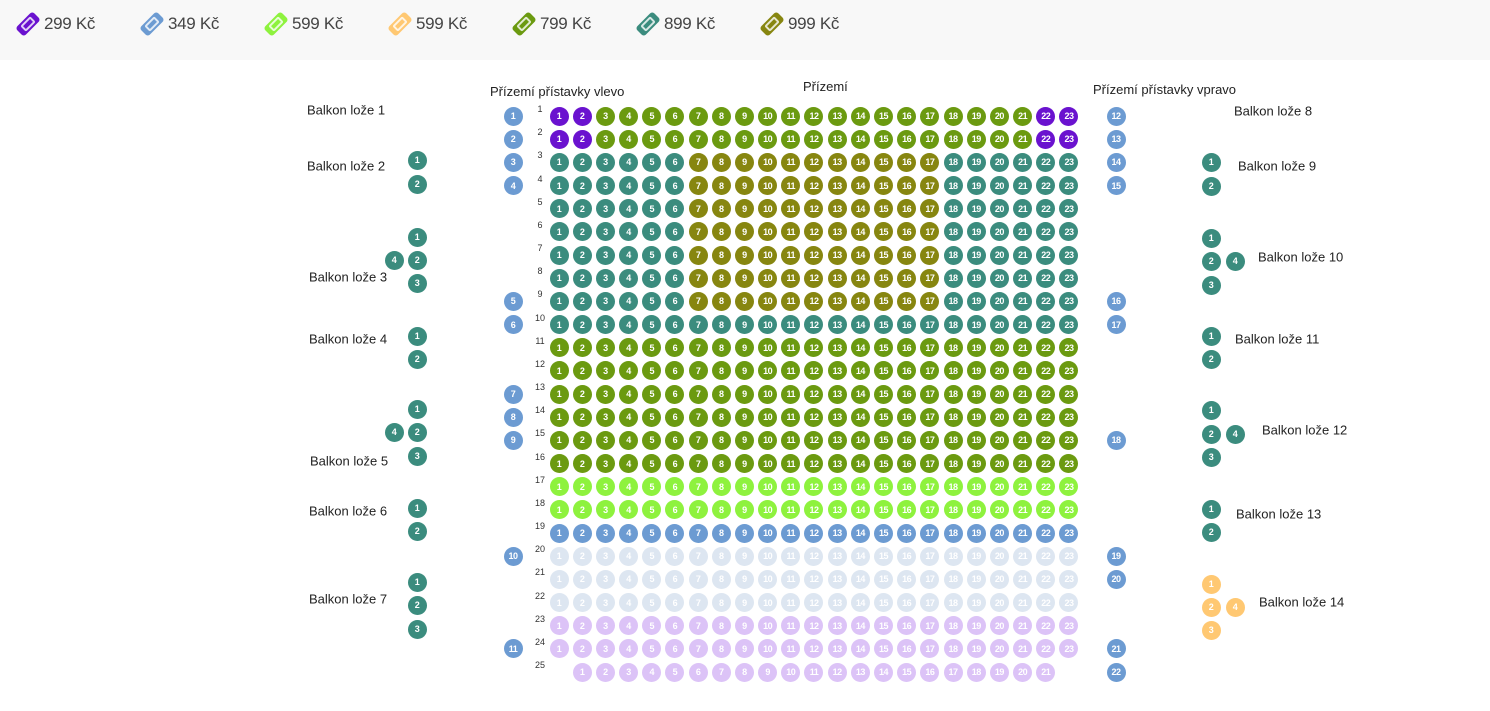 The width and height of the screenshot is (1490, 711). What do you see at coordinates (860, 510) in the screenshot?
I see `seat-row18-14: 14` at bounding box center [860, 510].